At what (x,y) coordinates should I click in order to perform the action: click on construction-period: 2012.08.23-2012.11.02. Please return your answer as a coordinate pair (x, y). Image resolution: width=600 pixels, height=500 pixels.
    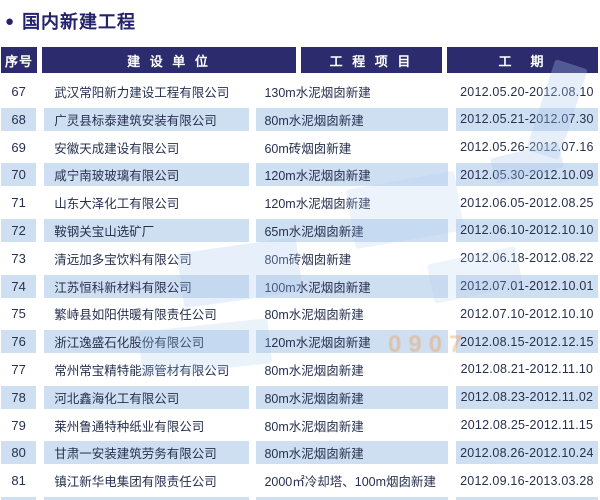
    Looking at the image, I should click on (526, 397).